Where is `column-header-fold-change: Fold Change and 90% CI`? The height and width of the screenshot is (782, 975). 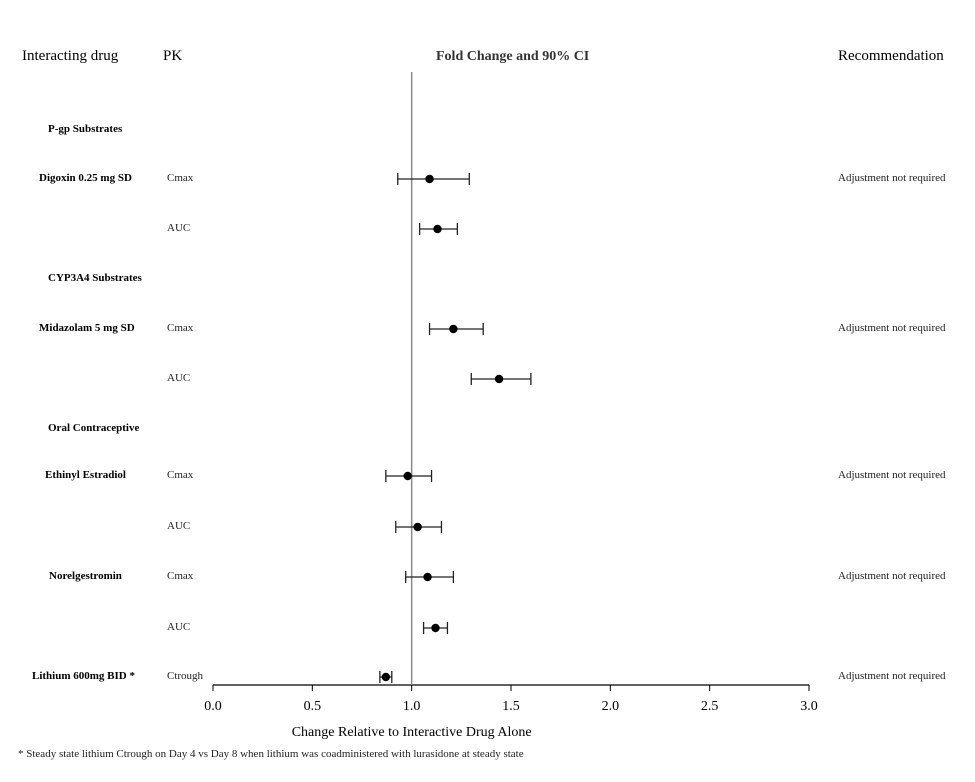 column-header-fold-change: Fold Change and 90% CI is located at coordinates (513, 56).